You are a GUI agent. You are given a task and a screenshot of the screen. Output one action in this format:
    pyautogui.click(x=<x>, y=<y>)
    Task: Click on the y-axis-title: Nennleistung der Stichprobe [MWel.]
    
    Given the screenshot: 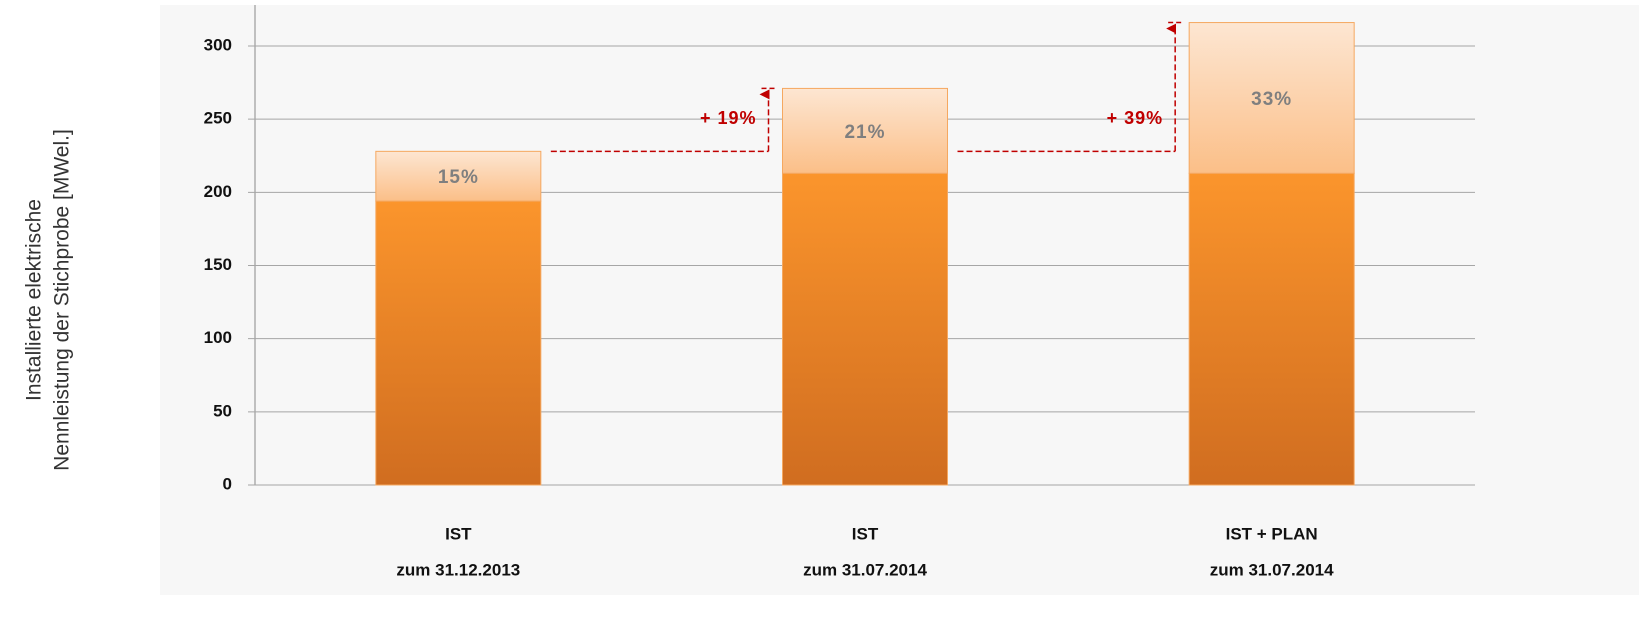 What is the action you would take?
    pyautogui.click(x=62, y=300)
    